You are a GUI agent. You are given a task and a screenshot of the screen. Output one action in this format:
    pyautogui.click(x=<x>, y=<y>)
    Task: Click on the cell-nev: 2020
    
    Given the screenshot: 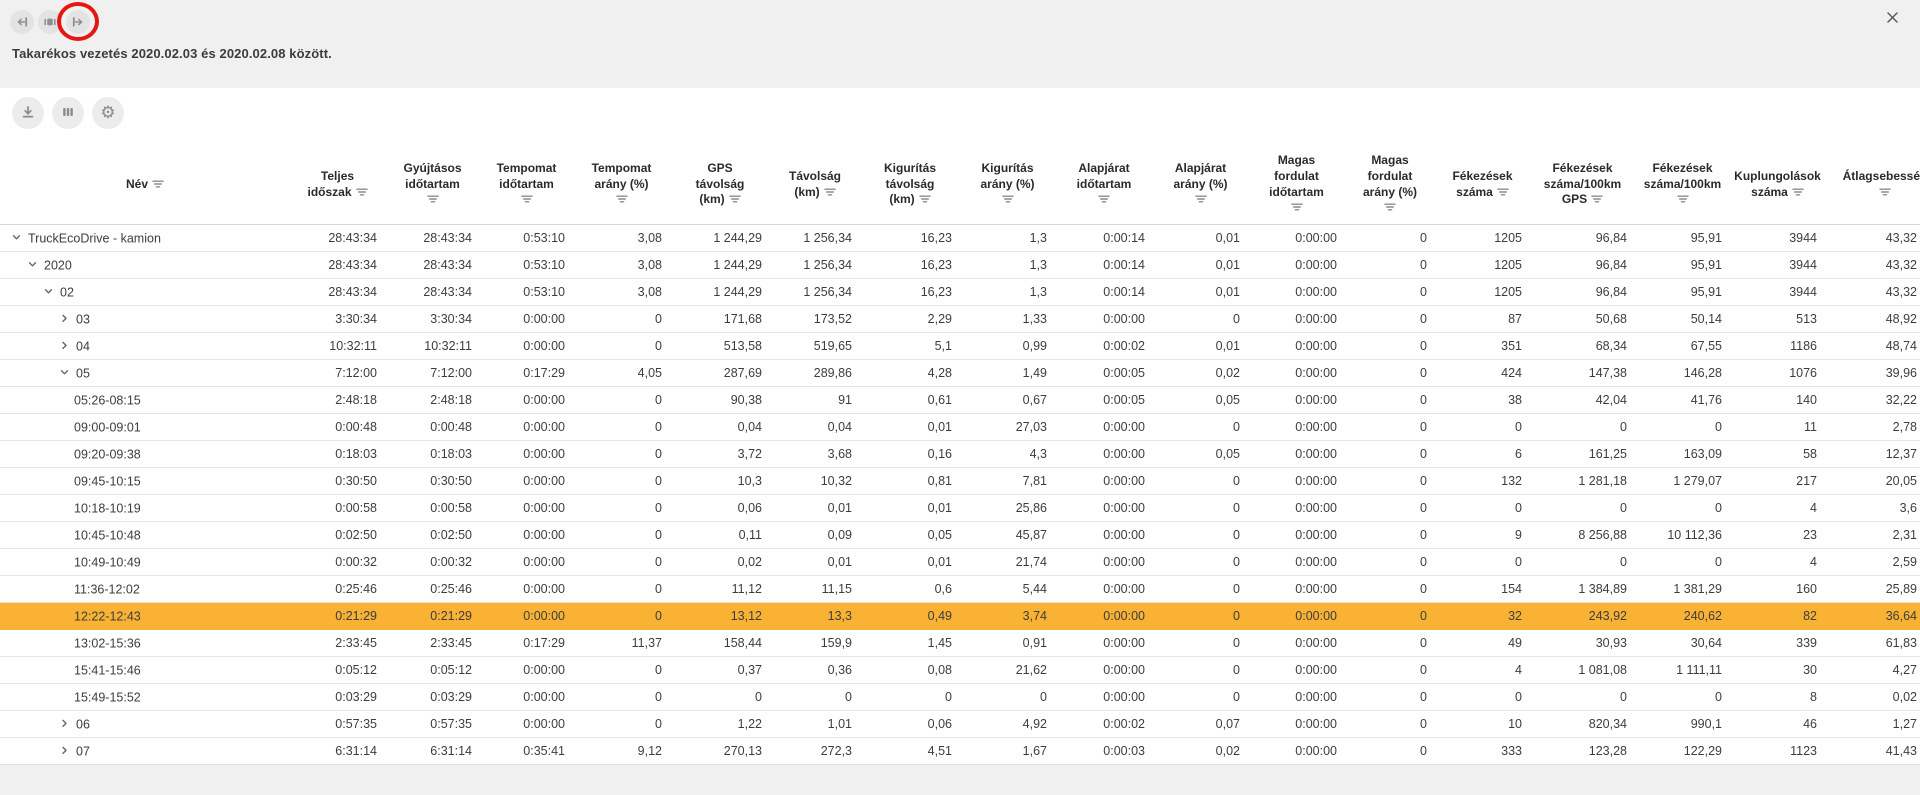 What is the action you would take?
    pyautogui.click(x=145, y=265)
    